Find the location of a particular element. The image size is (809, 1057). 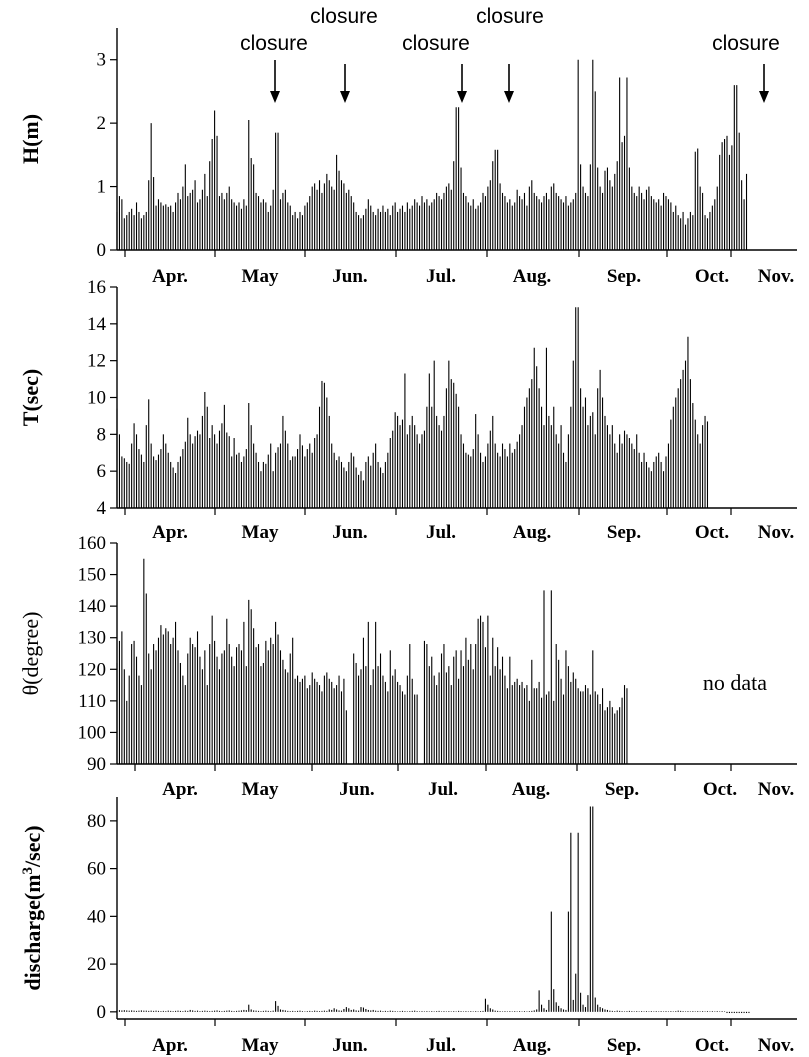

y-tick-label: 8 is located at coordinates (102, 434).